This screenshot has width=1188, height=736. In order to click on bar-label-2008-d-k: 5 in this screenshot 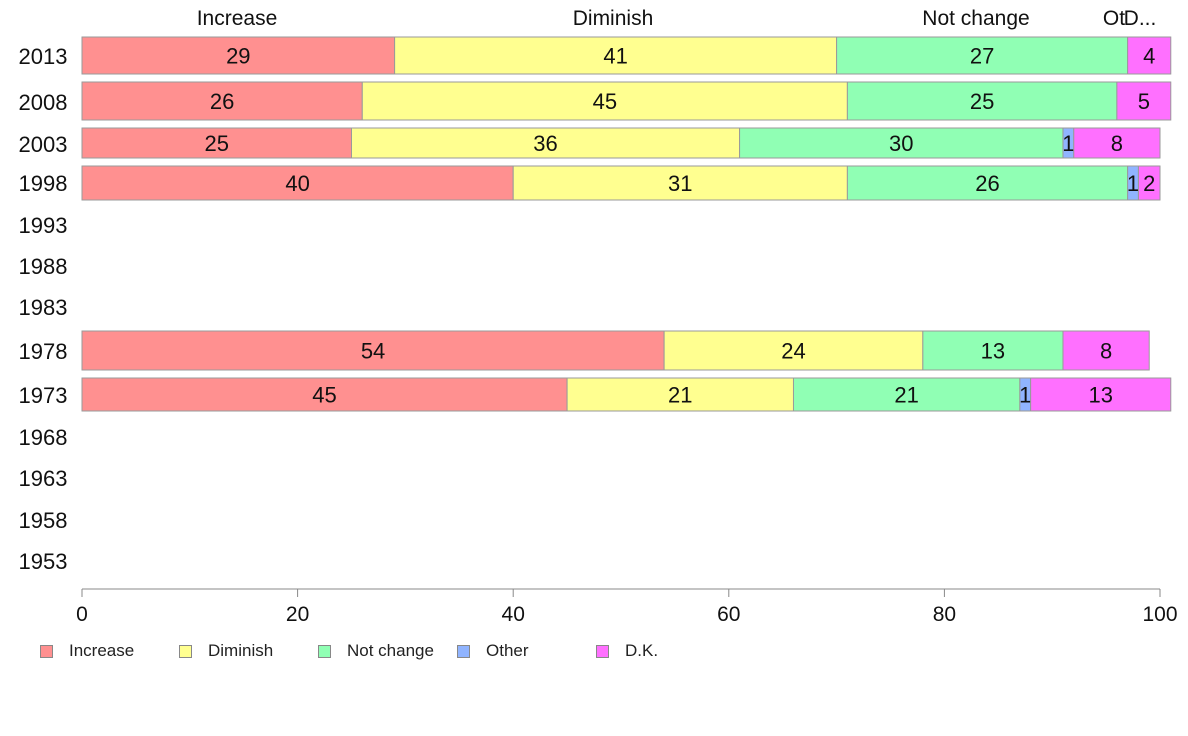, I will do `click(1144, 101)`.